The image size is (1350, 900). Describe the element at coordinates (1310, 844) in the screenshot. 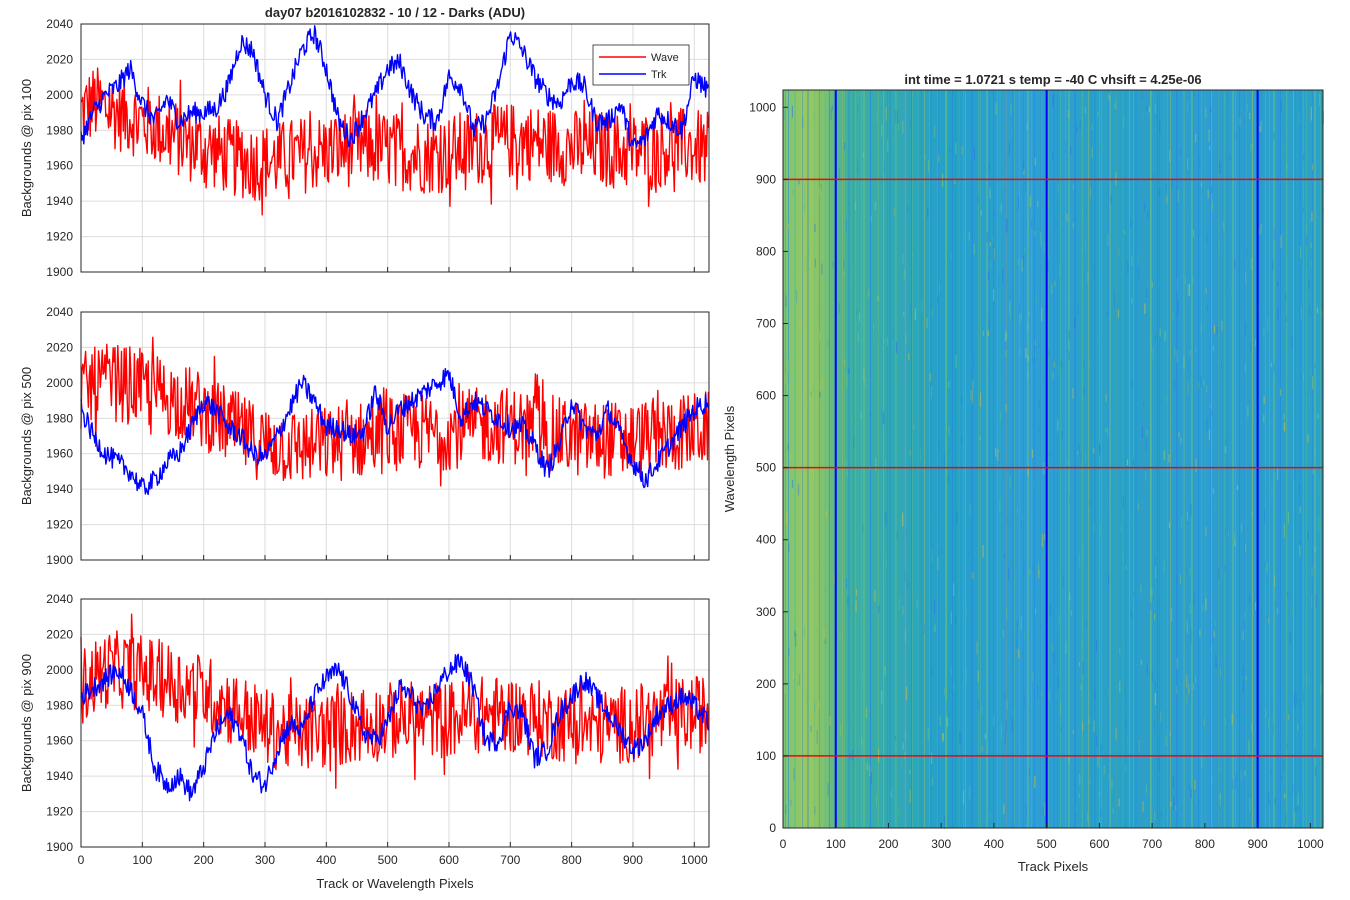

I see `x-tick-label: 1000` at that location.